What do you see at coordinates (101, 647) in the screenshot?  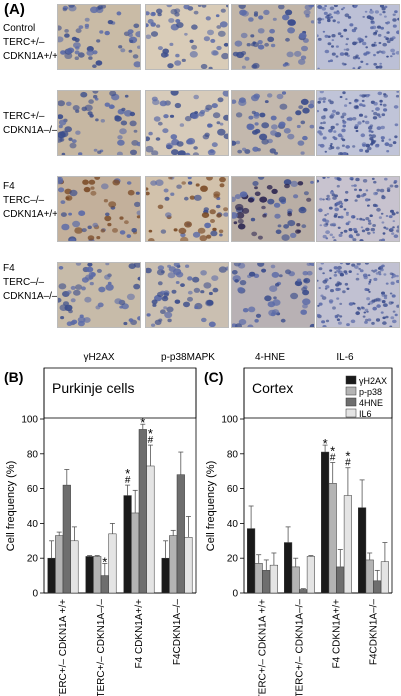 I see `x-tick-label: TERC+/– CDKN1A–/–` at bounding box center [101, 647].